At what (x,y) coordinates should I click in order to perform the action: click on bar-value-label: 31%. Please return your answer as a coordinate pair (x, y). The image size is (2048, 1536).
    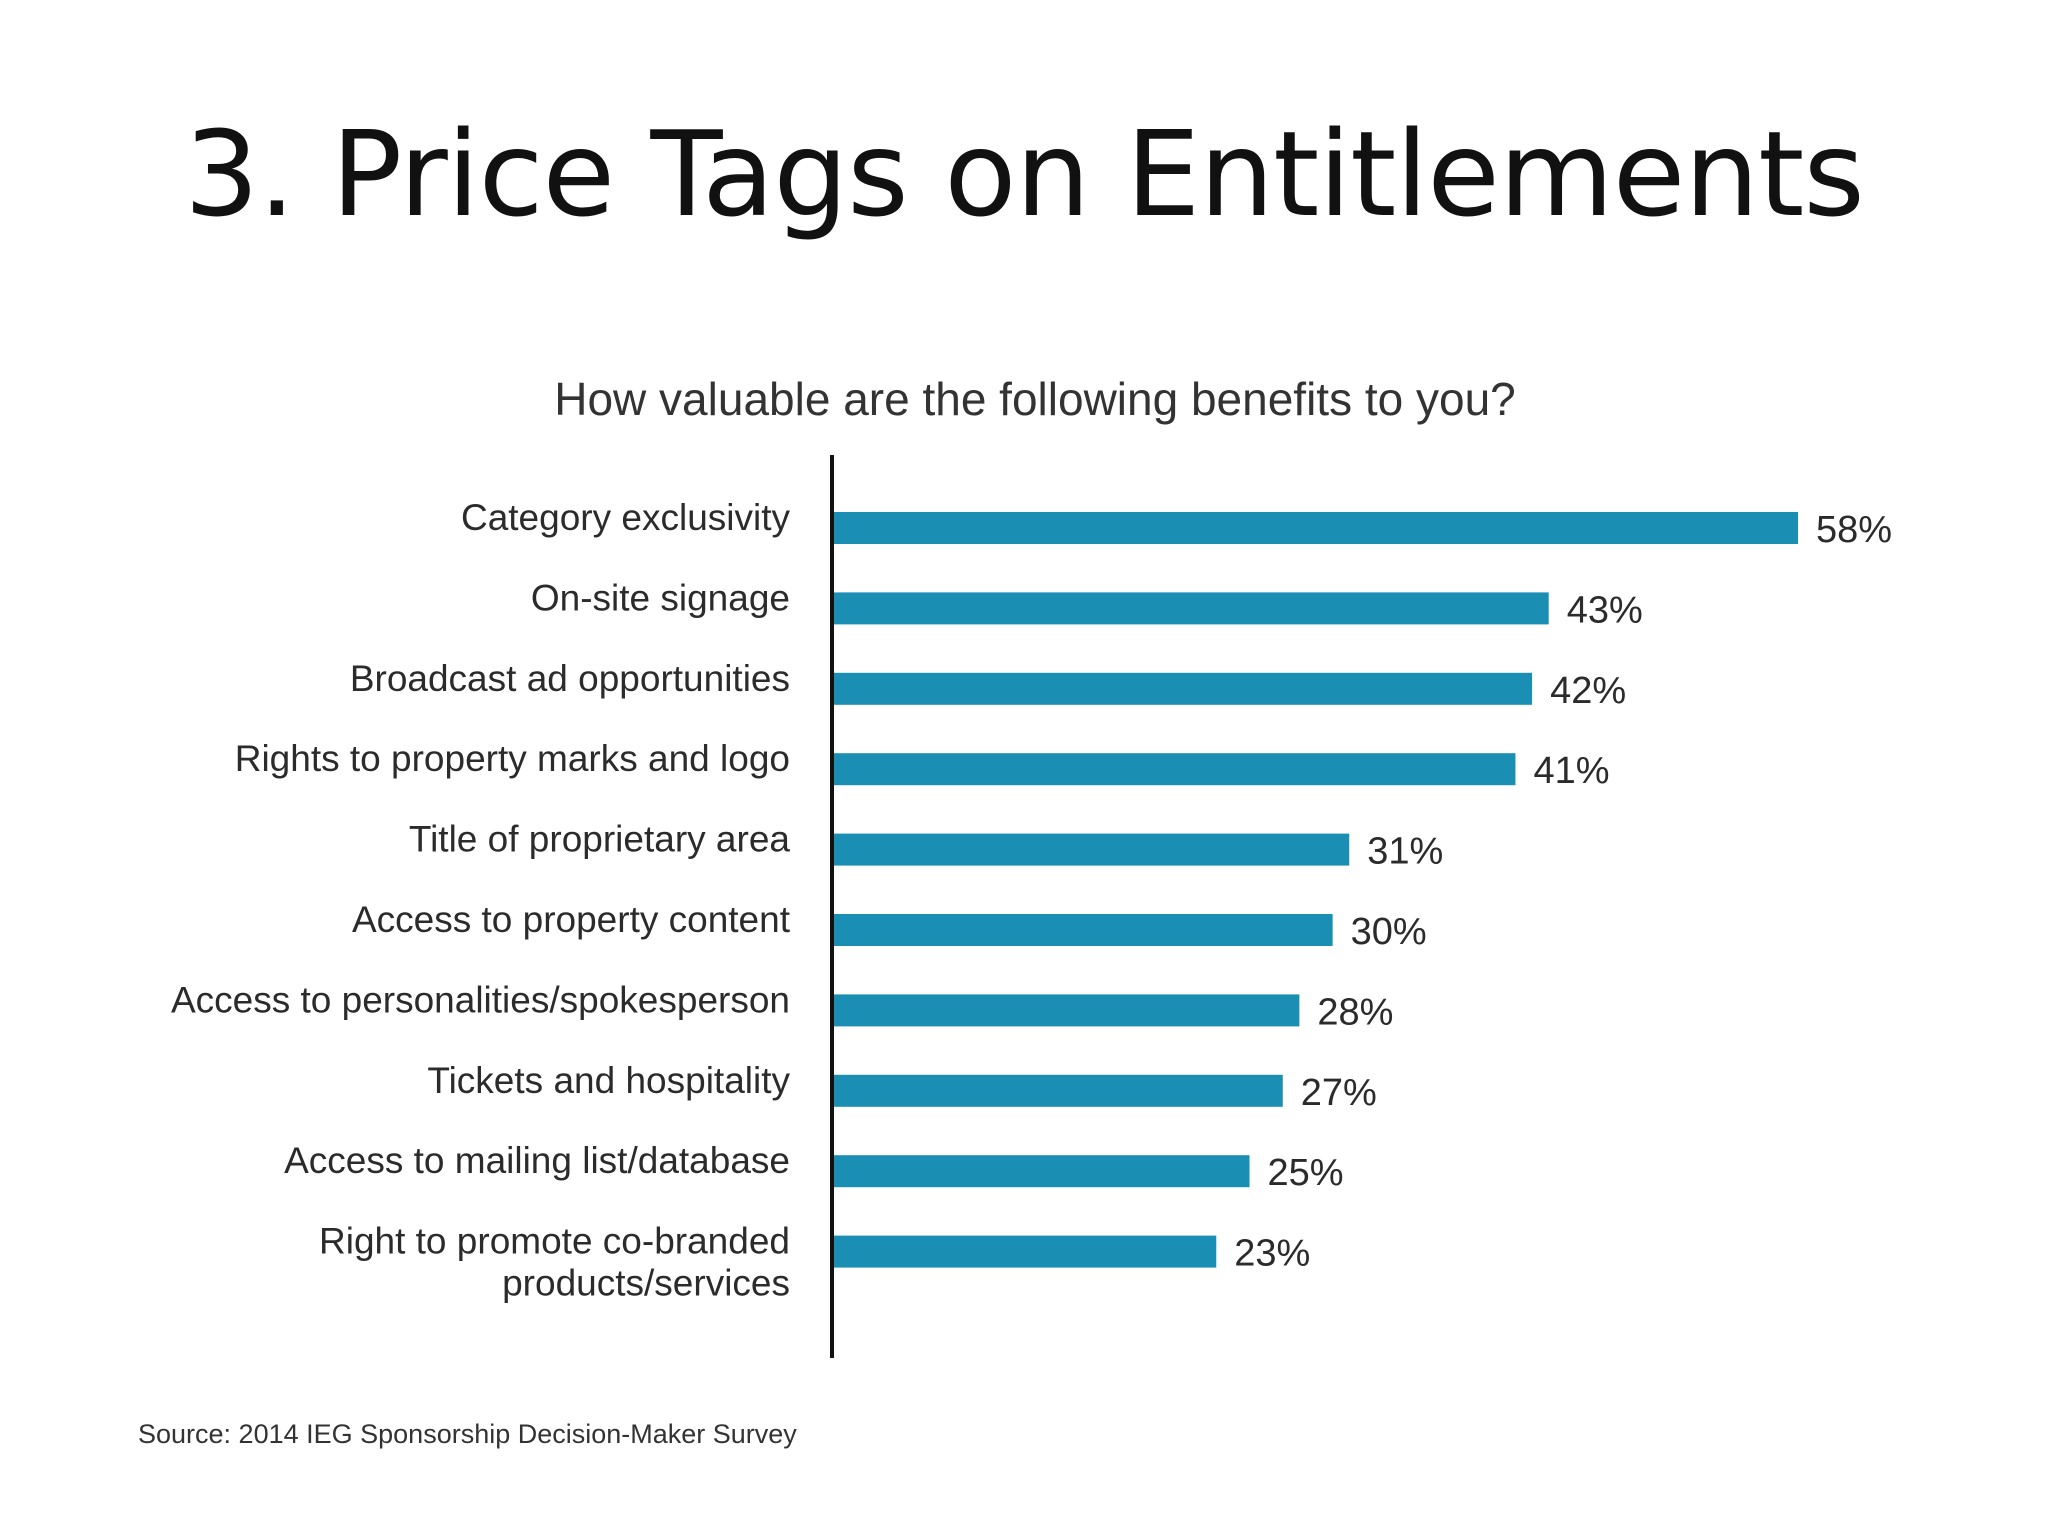
    Looking at the image, I should click on (1405, 852).